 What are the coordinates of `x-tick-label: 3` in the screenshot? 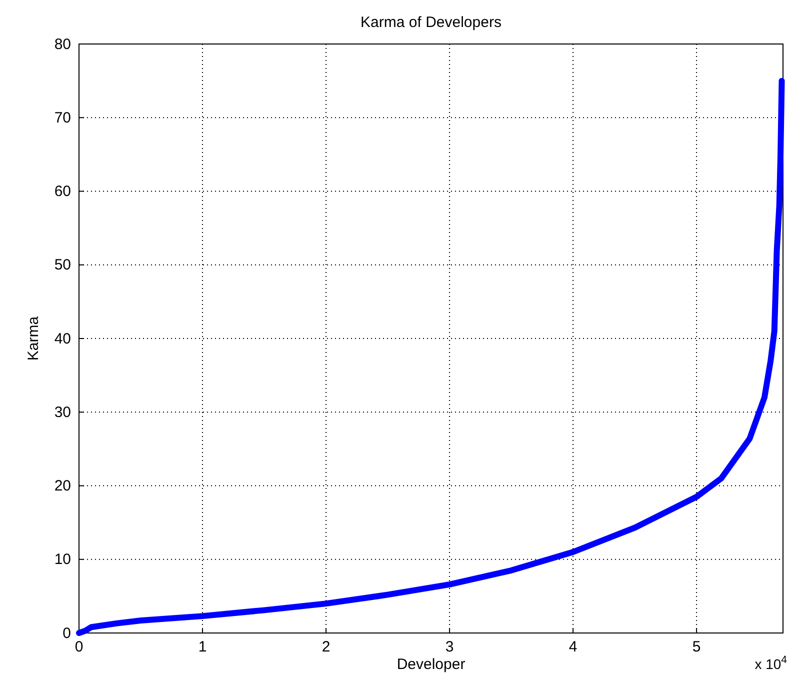 It's located at (449, 647).